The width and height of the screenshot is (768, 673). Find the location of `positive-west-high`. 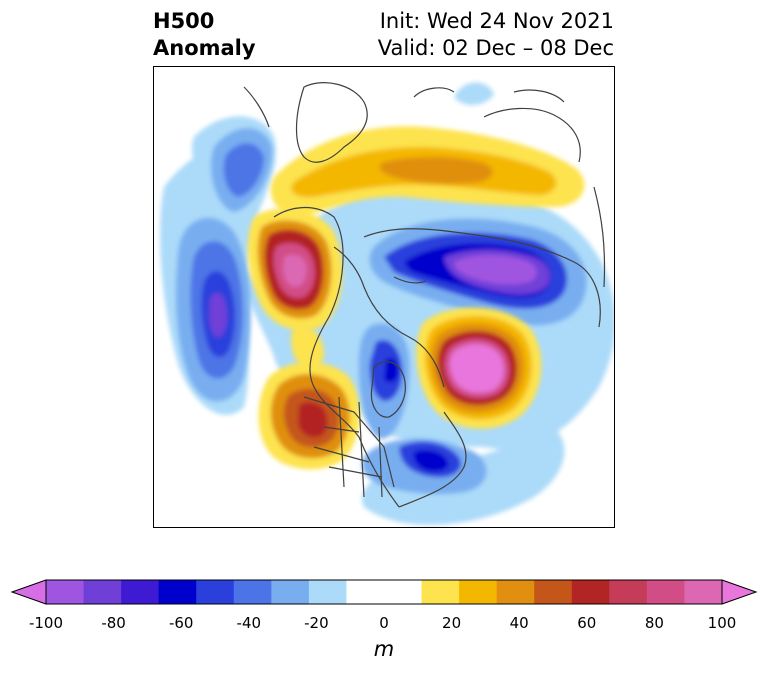

positive-west-high is located at coordinates (295, 269).